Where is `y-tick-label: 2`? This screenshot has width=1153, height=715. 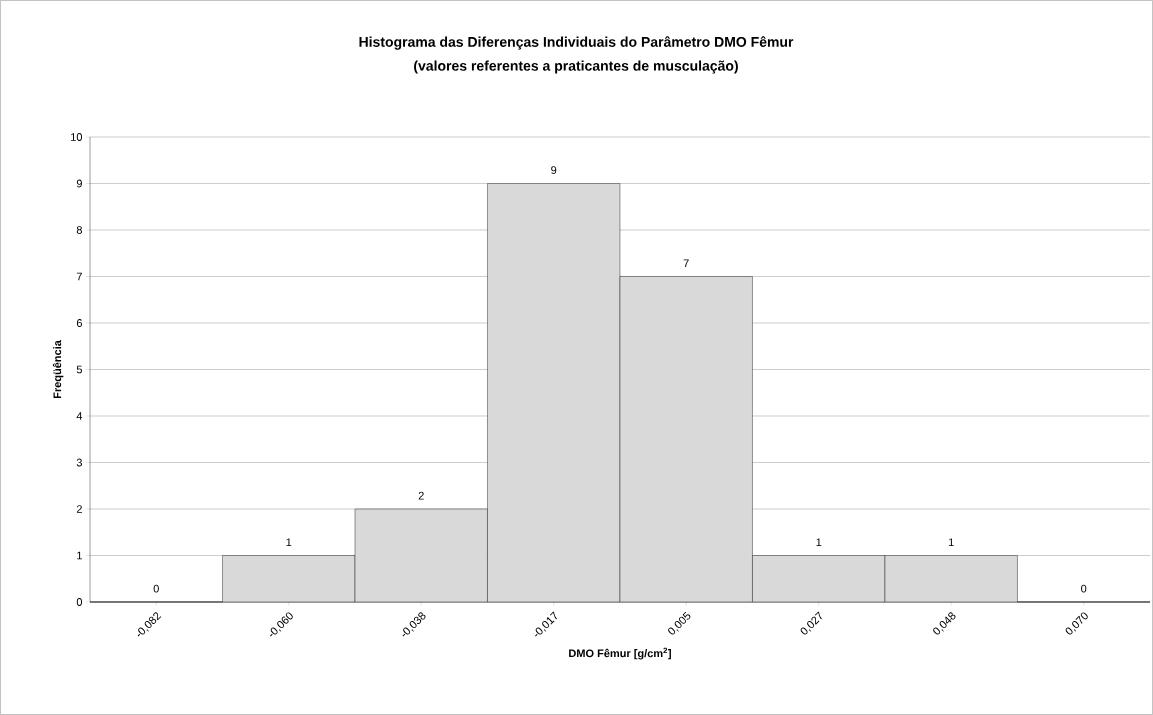 y-tick-label: 2 is located at coordinates (79, 509).